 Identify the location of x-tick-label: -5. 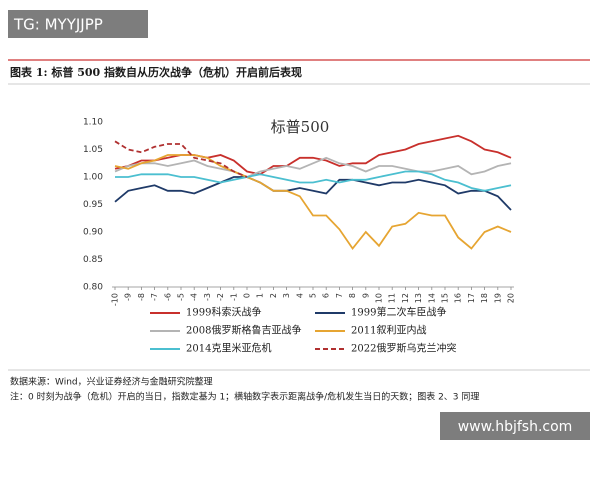
(181, 297).